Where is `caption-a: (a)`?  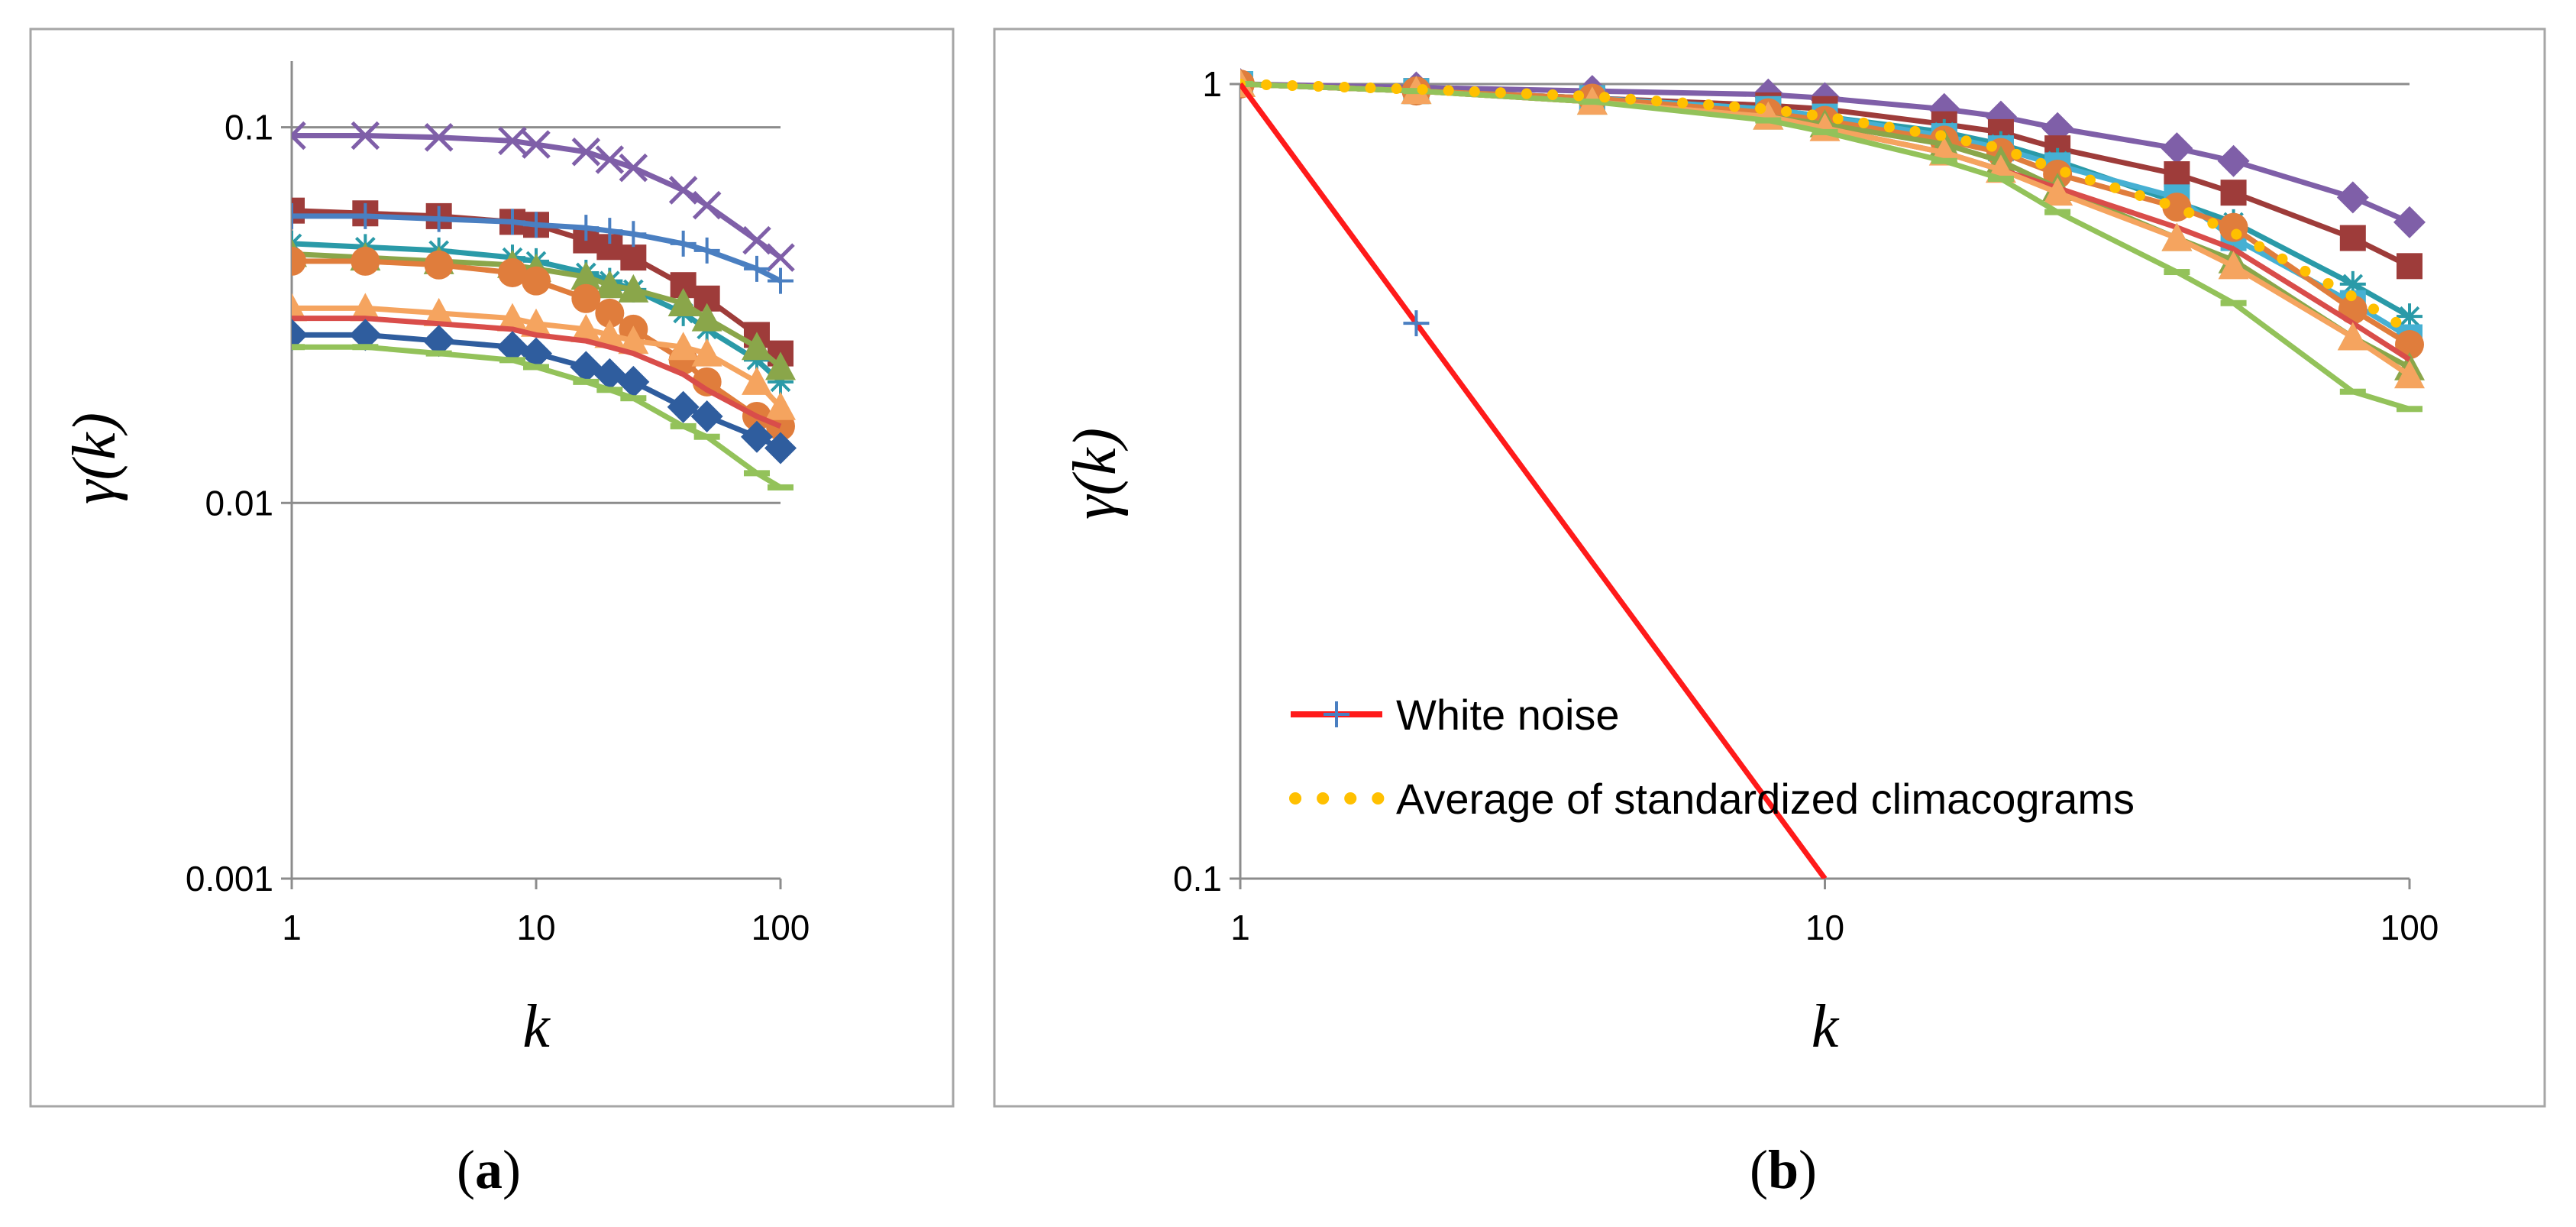
caption-a: (a) is located at coordinates (489, 1169).